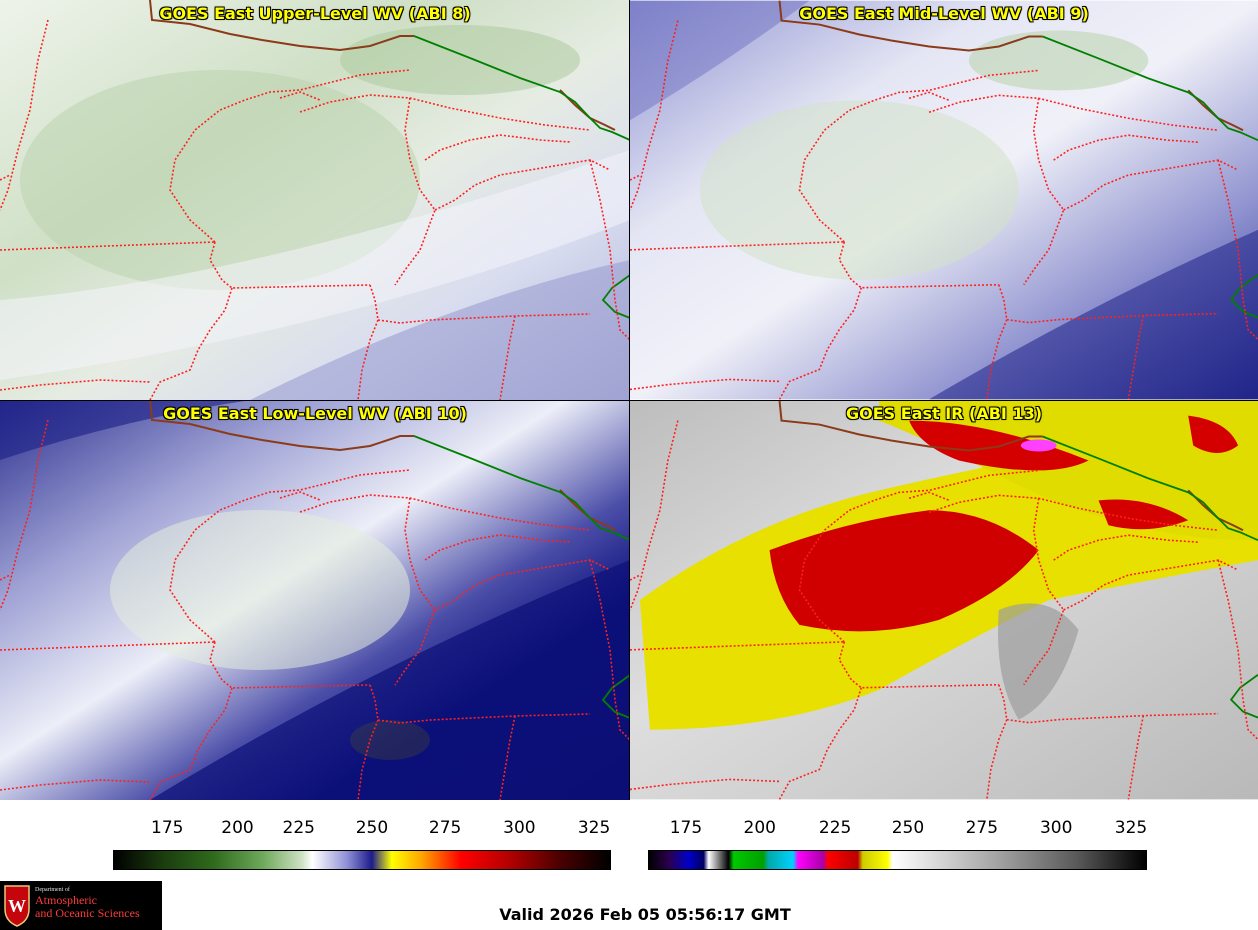 The image size is (1258, 930). What do you see at coordinates (629, 400) in the screenshot?
I see `panel-divider-horizontal` at bounding box center [629, 400].